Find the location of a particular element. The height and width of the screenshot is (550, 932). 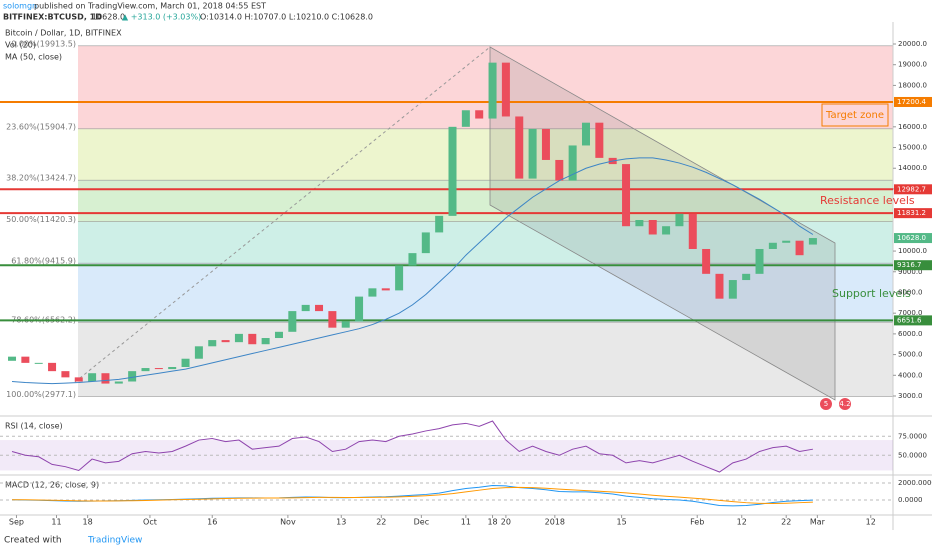

fib-band is located at coordinates (485, 154).